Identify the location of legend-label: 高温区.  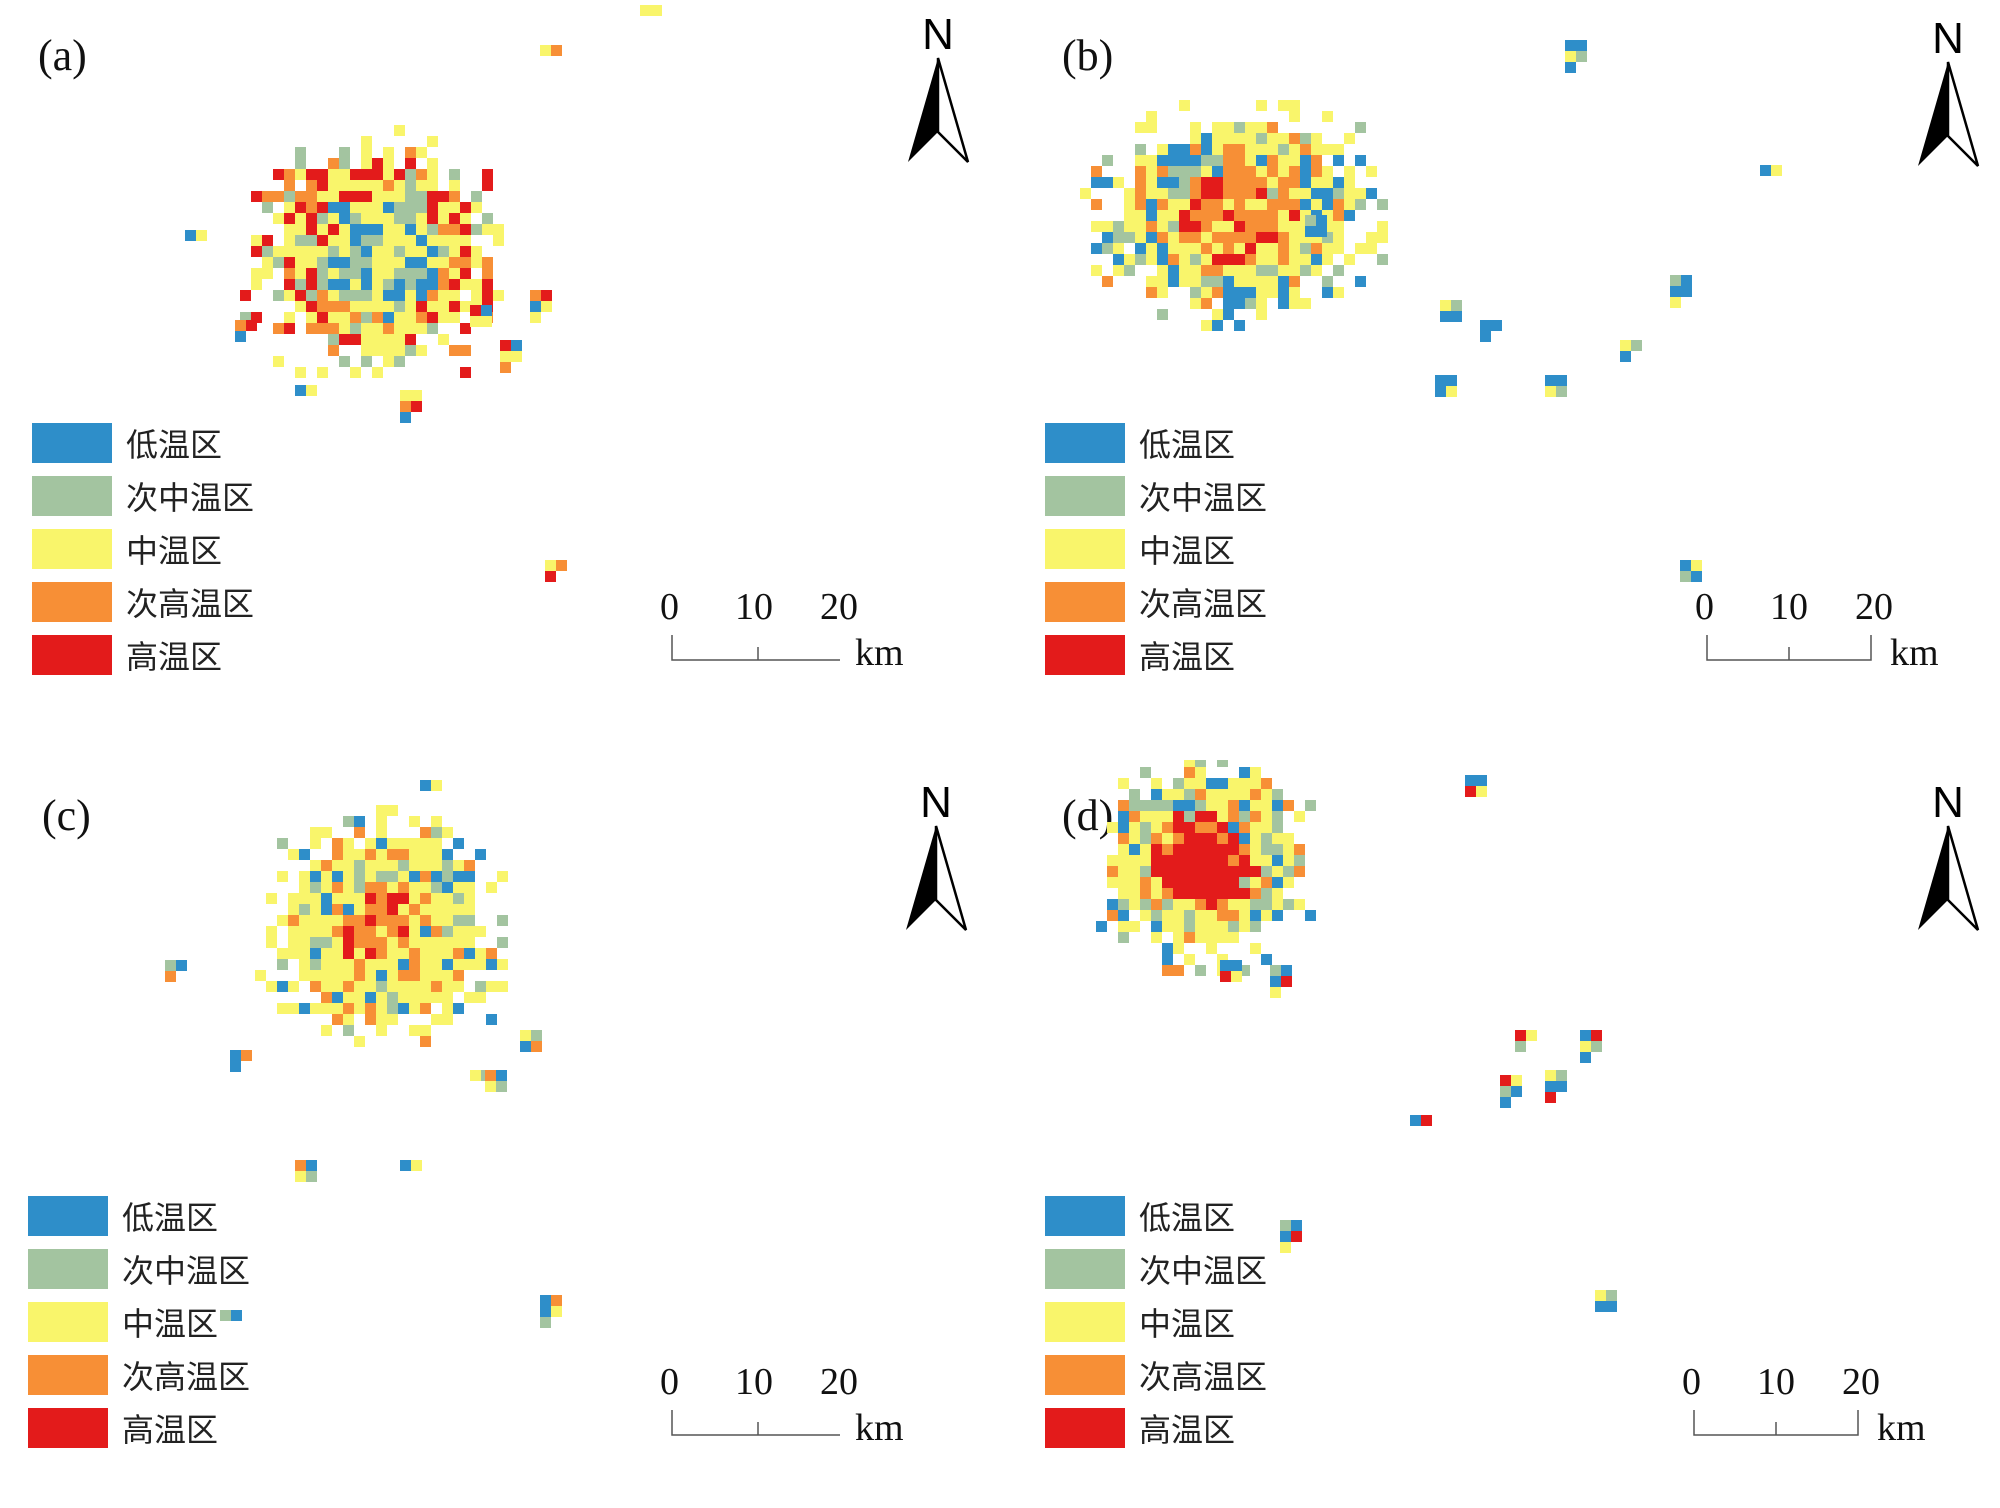
(1187, 657).